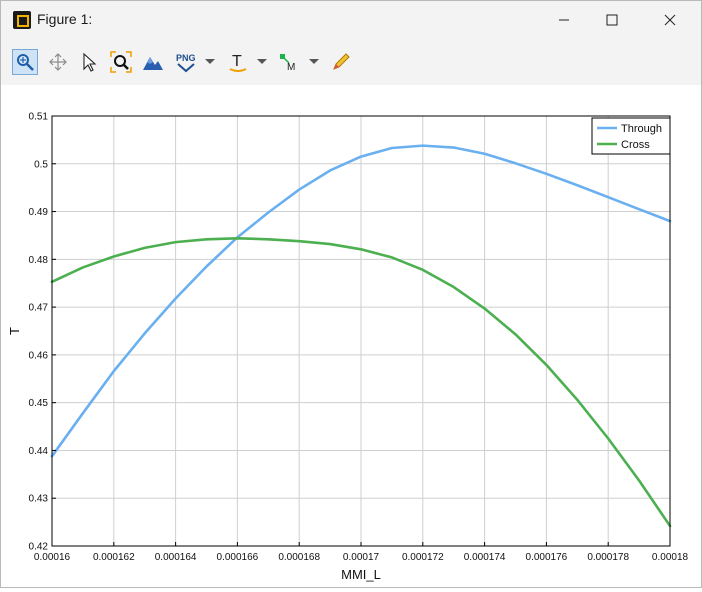  I want to click on maximize-icon, so click(612, 20).